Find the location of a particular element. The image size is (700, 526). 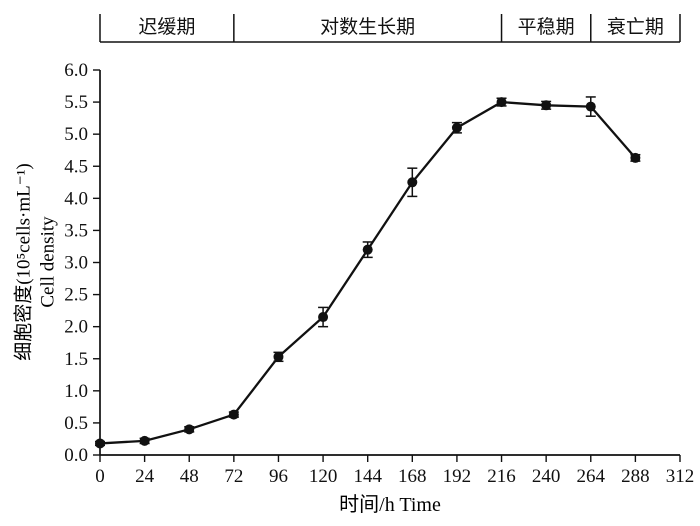

x-tick-label: 144 is located at coordinates (367, 476).